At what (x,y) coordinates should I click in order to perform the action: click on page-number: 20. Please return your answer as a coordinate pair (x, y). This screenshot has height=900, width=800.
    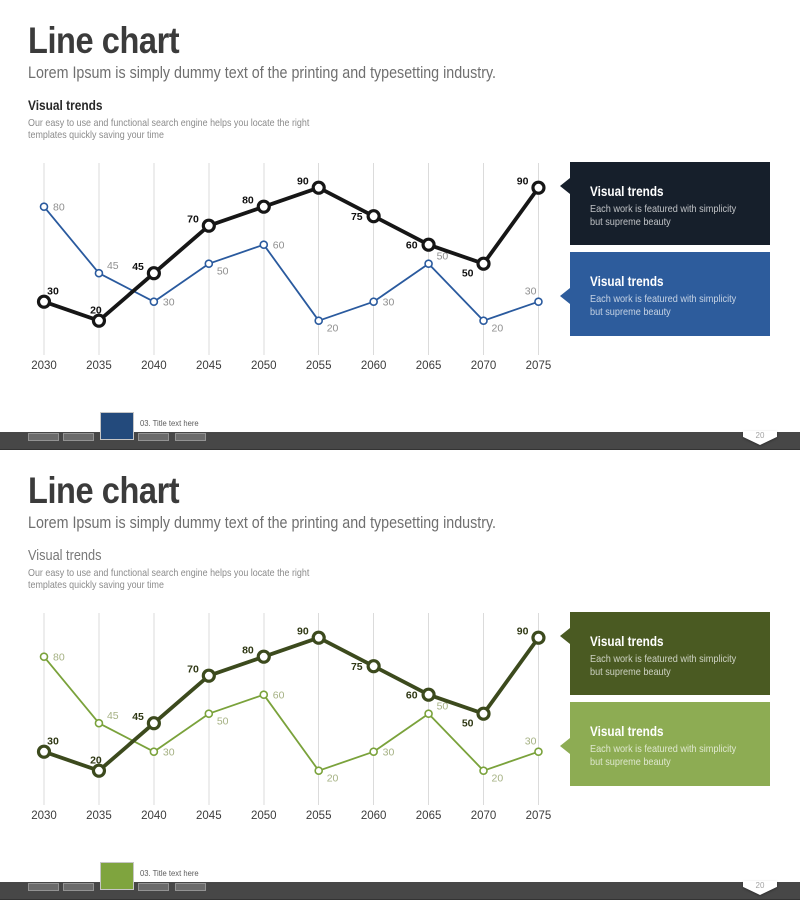
    Looking at the image, I should click on (760, 438).